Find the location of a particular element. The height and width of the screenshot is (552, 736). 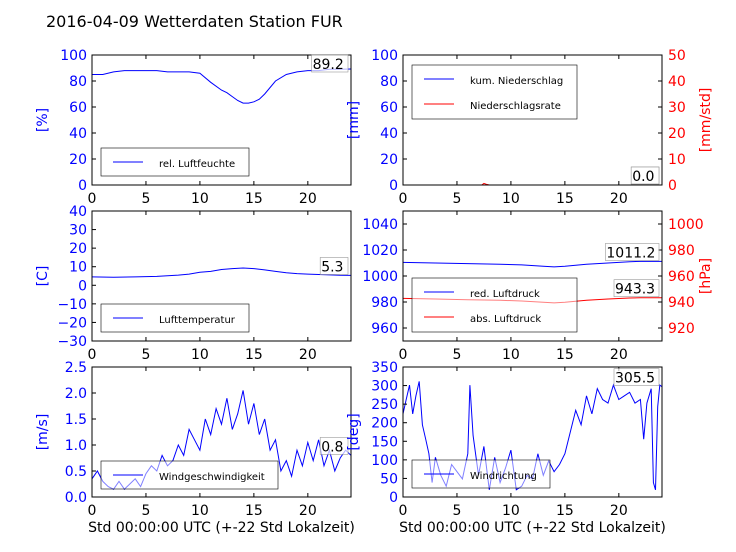

y-tick-label: 30 is located at coordinates (78, 231).